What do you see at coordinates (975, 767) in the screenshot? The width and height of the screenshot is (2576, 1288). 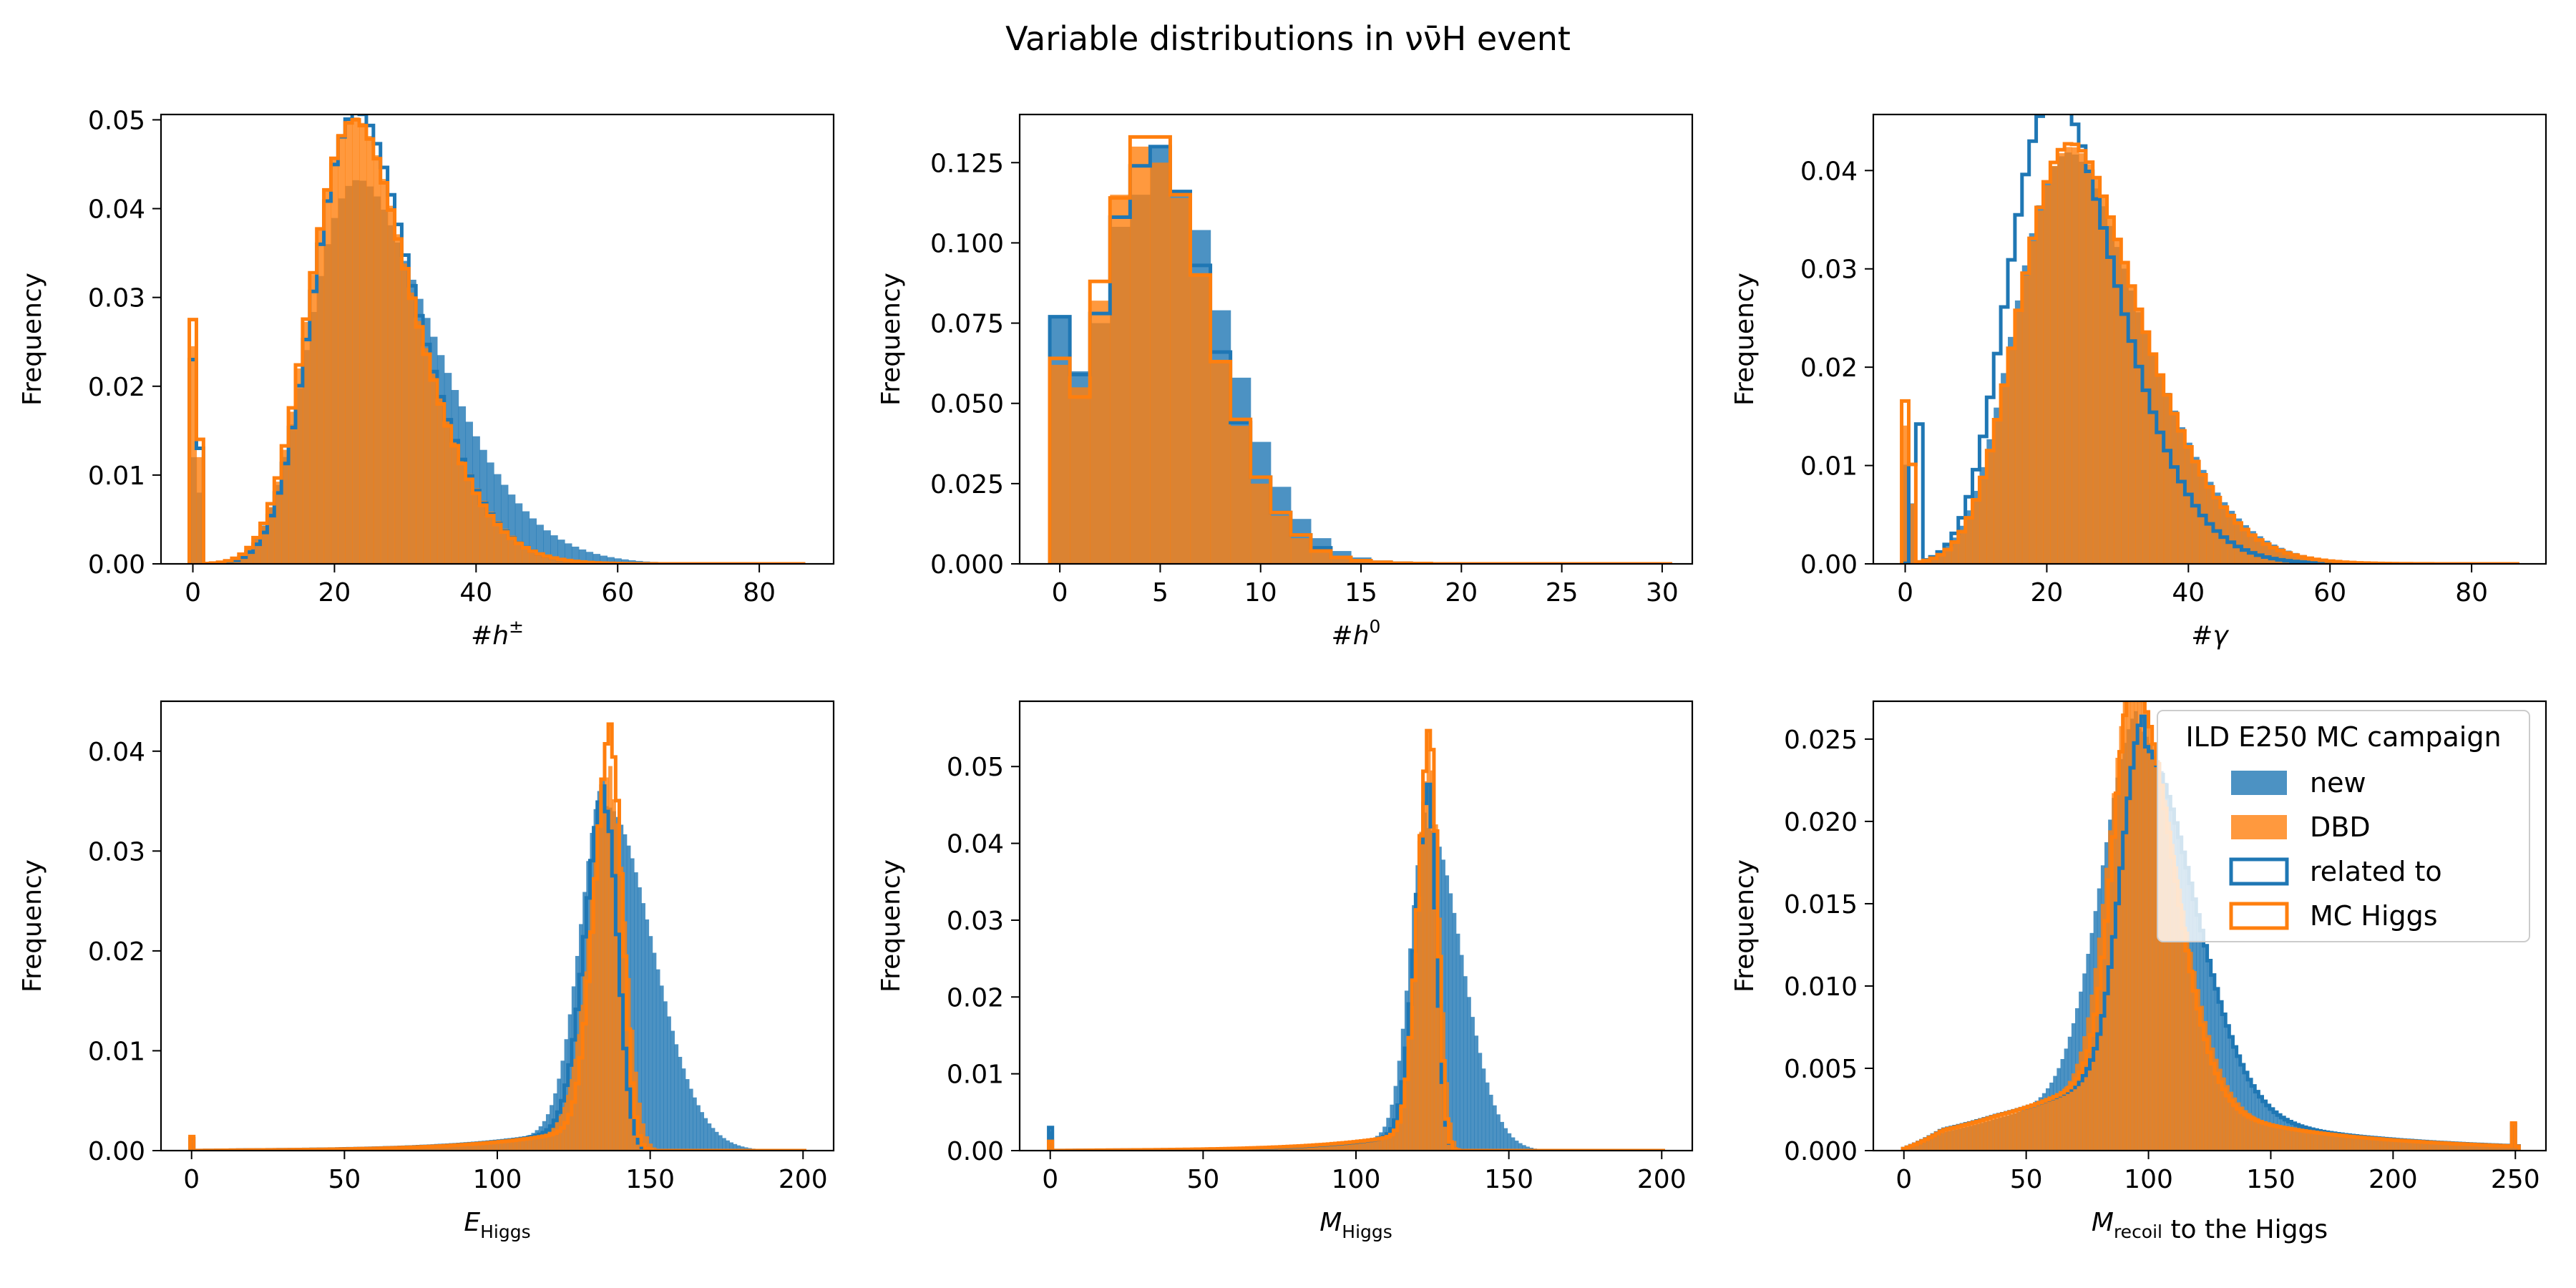 I see `y-tick-label: 0.05` at bounding box center [975, 767].